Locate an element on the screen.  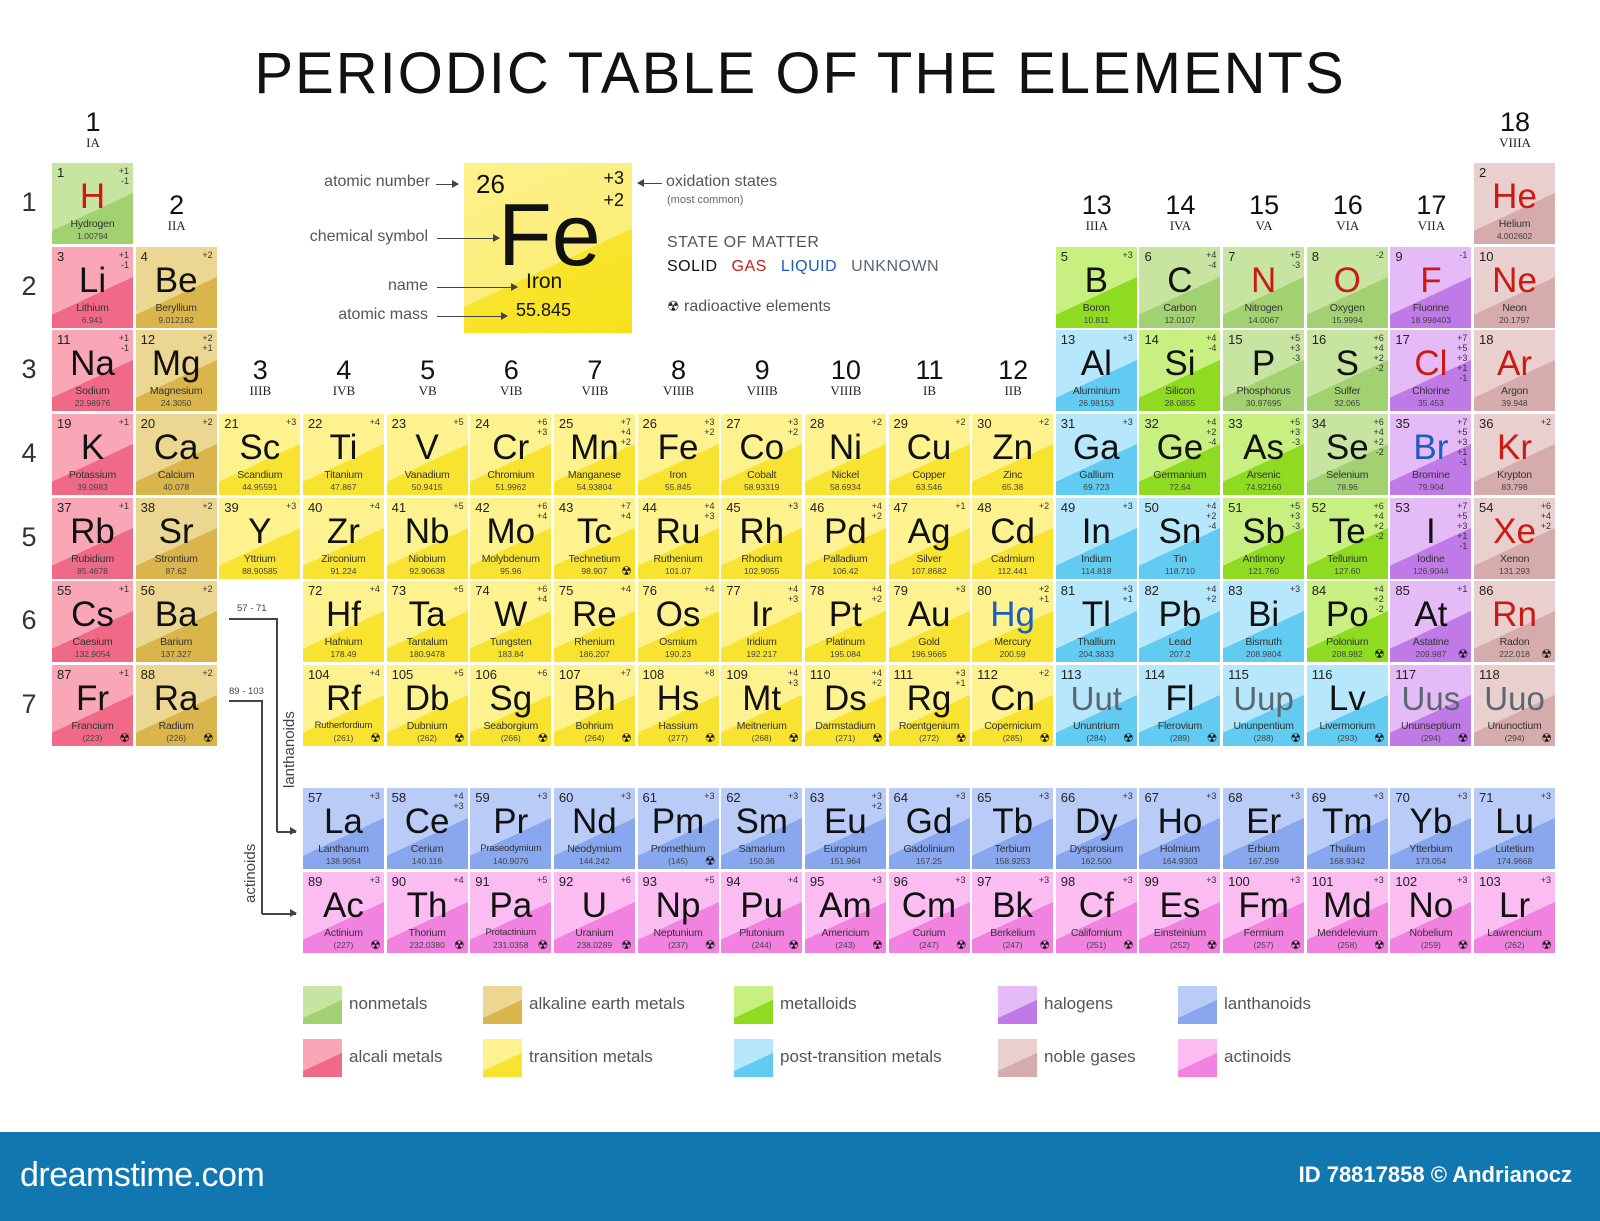
element-cell-bi: 83 +3 Bi Bismuth 208.9804 is located at coordinates (1264, 622).